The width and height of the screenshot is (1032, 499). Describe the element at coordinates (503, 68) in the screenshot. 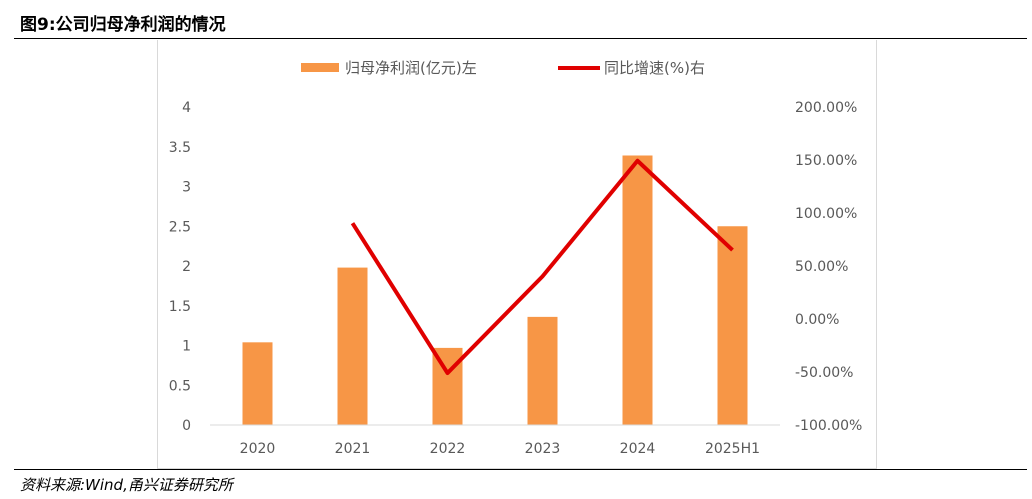

I see `chart-legend: 归母净利润(亿元)左 同比增速(%)右` at that location.